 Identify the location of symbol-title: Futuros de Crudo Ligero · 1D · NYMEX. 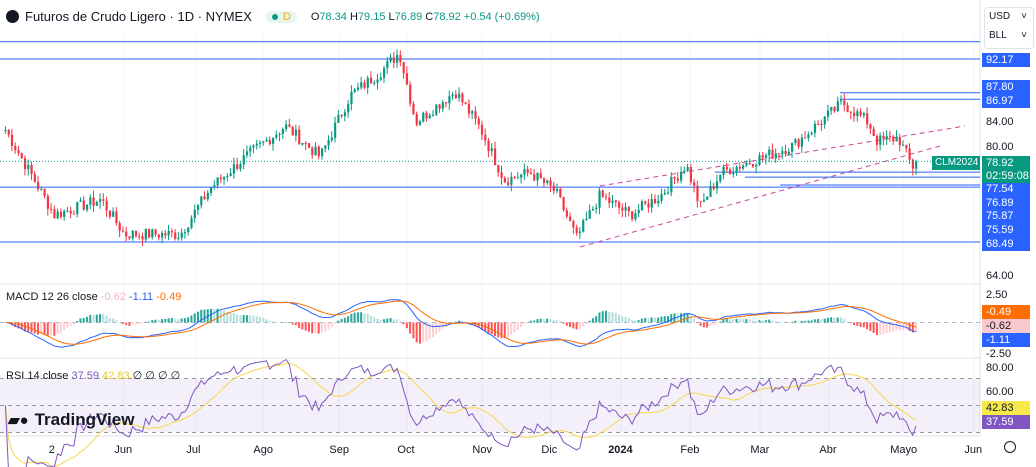
(138, 16).